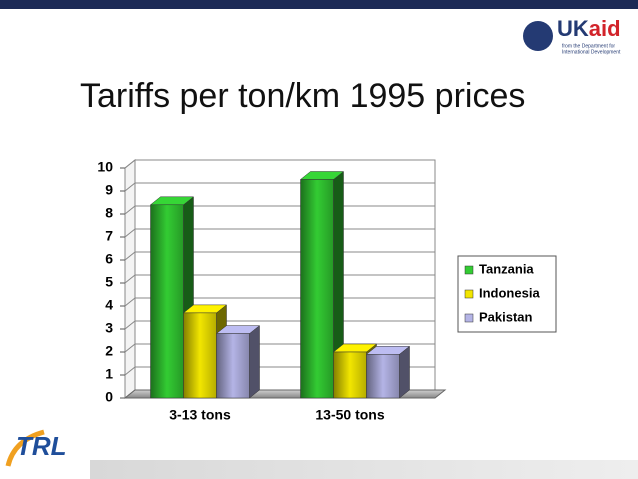 This screenshot has height=479, width=638. Describe the element at coordinates (591, 52) in the screenshot. I see `dfid-line: International Development` at that location.